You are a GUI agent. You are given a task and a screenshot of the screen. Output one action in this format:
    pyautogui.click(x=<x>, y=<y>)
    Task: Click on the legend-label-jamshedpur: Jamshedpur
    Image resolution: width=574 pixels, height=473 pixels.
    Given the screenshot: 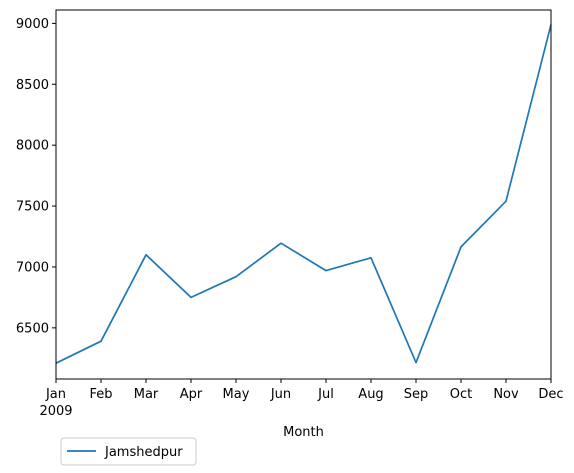 What is the action you would take?
    pyautogui.click(x=143, y=452)
    